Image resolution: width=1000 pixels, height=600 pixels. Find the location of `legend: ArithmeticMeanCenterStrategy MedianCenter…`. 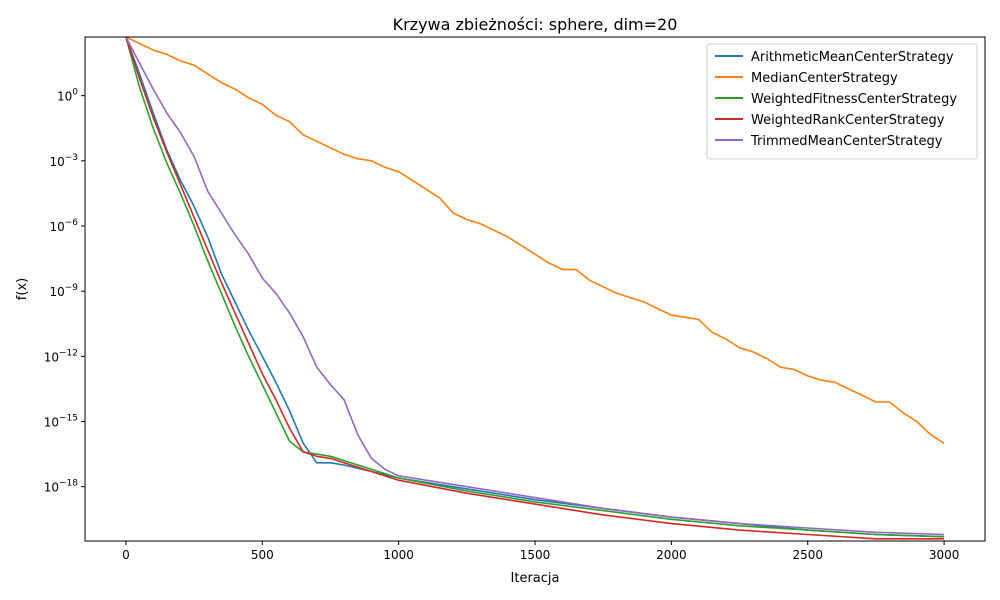

legend: ArithmeticMeanCenterStrategy MedianCenter… is located at coordinates (842, 101).